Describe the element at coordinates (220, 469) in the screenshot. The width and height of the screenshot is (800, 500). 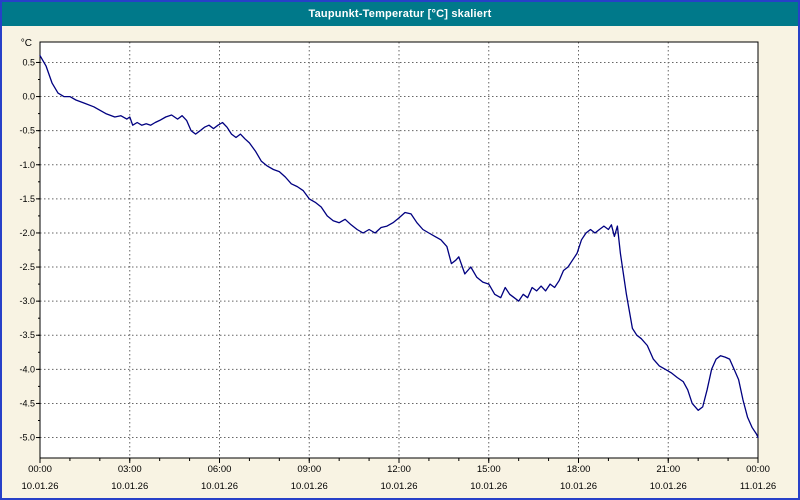
I see `x-tick-time-label: 06:00` at that location.